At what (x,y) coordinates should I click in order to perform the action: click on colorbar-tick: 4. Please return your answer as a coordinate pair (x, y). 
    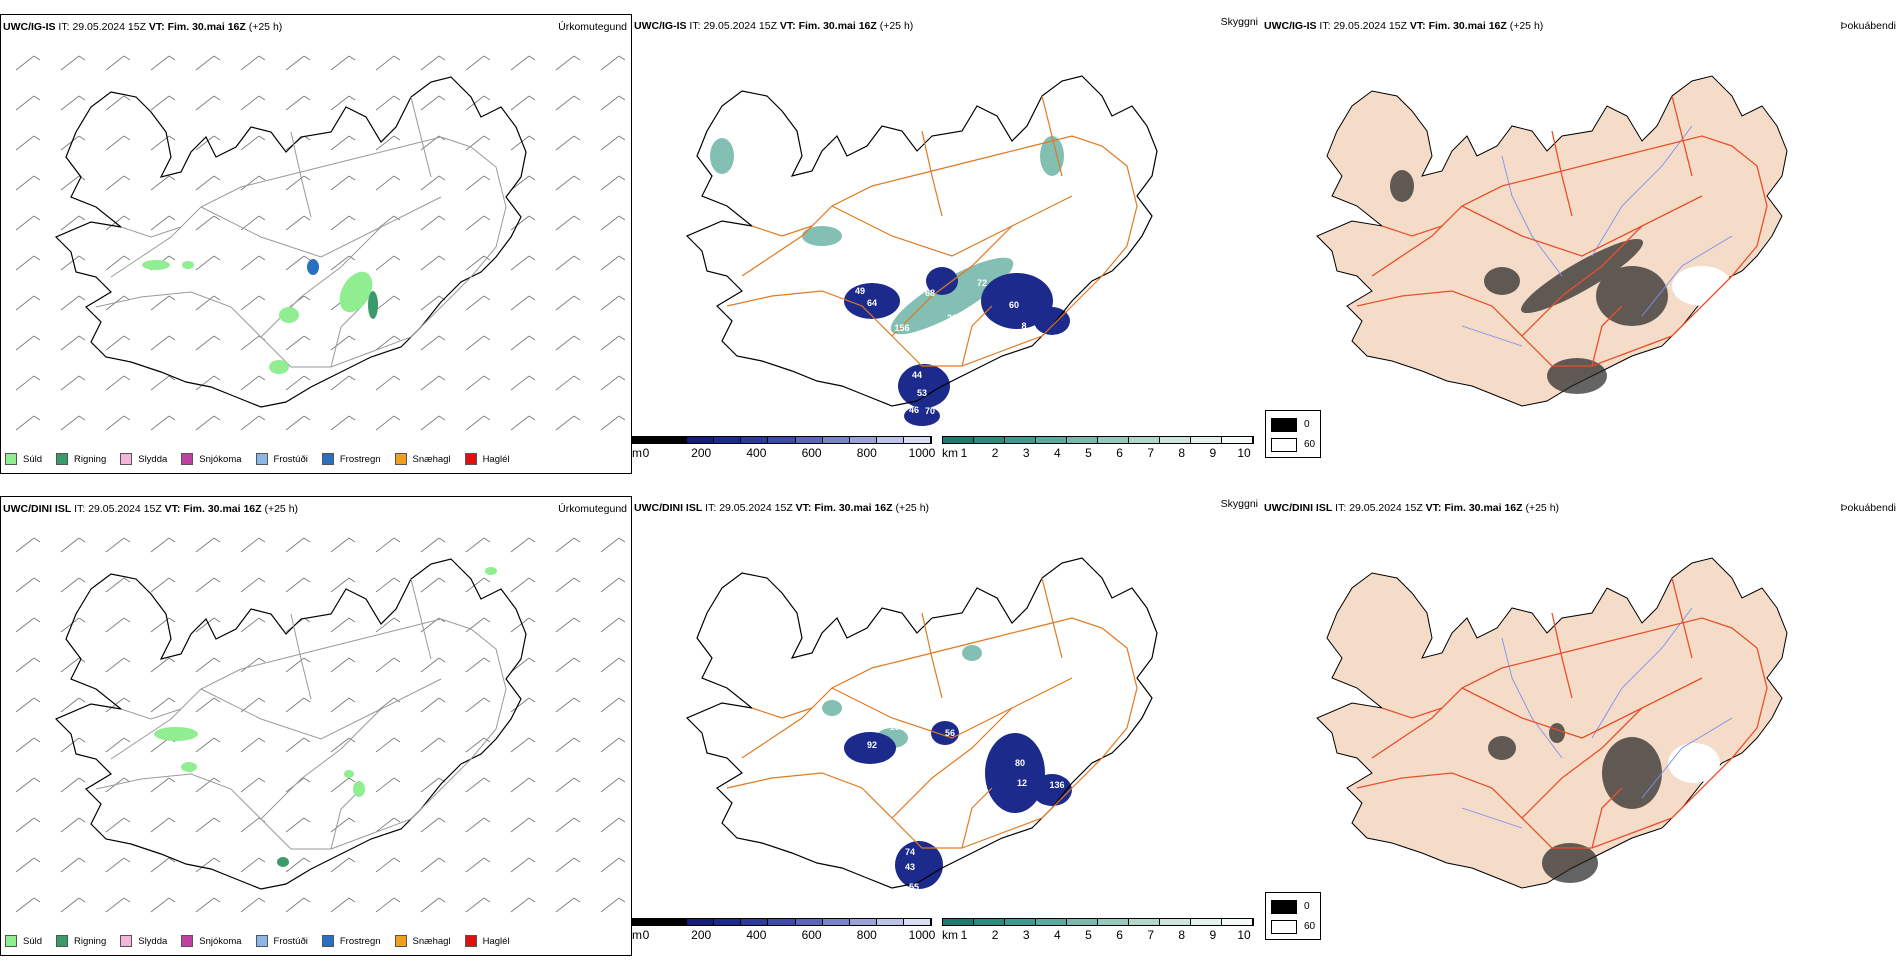
    Looking at the image, I should click on (1057, 453).